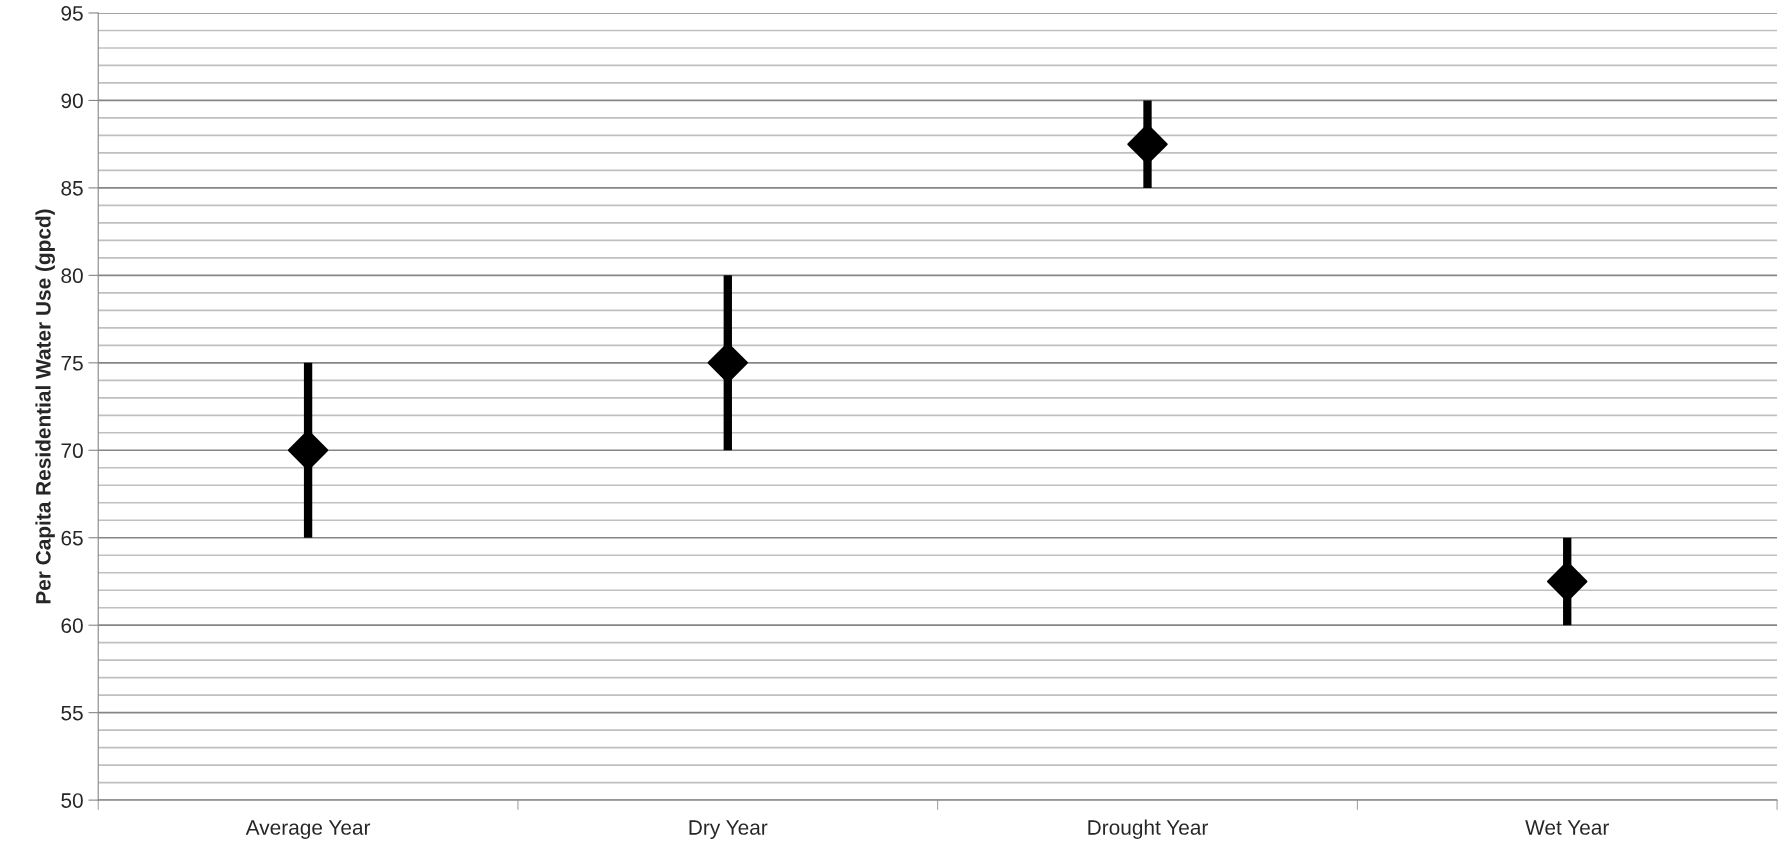  I want to click on y-tick-label: 55, so click(72, 713).